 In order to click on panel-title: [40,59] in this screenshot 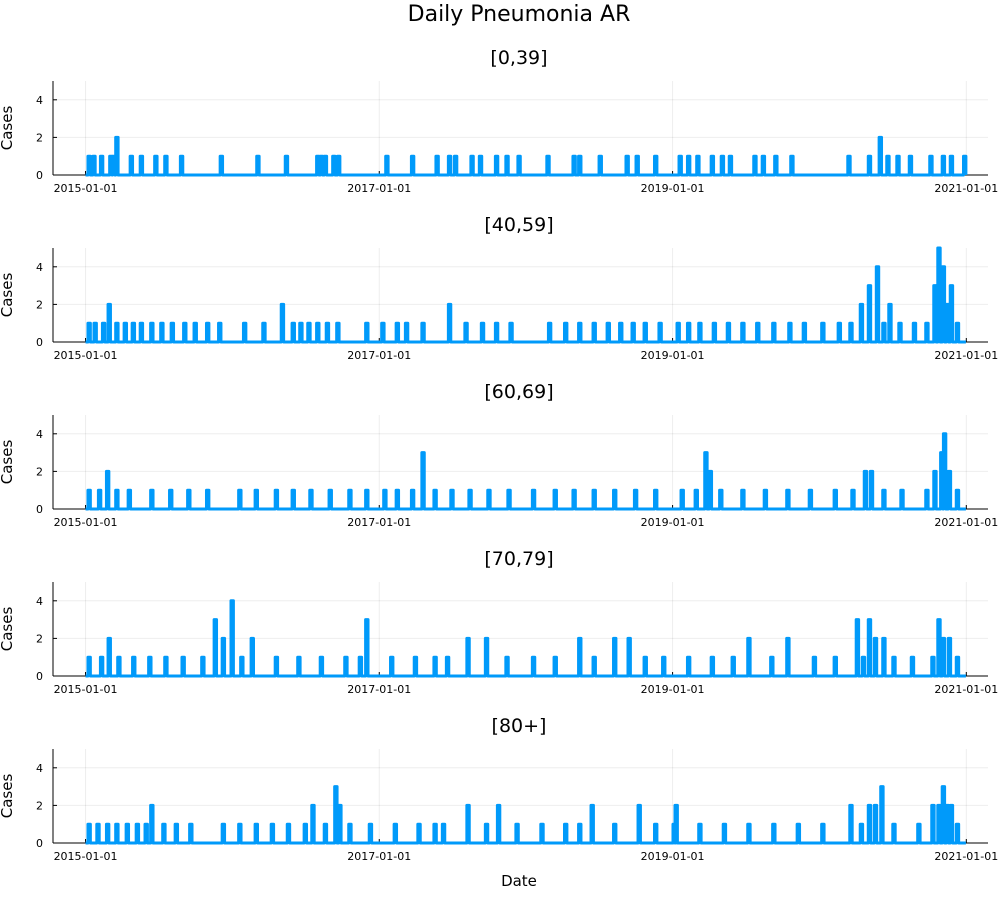, I will do `click(518, 225)`.